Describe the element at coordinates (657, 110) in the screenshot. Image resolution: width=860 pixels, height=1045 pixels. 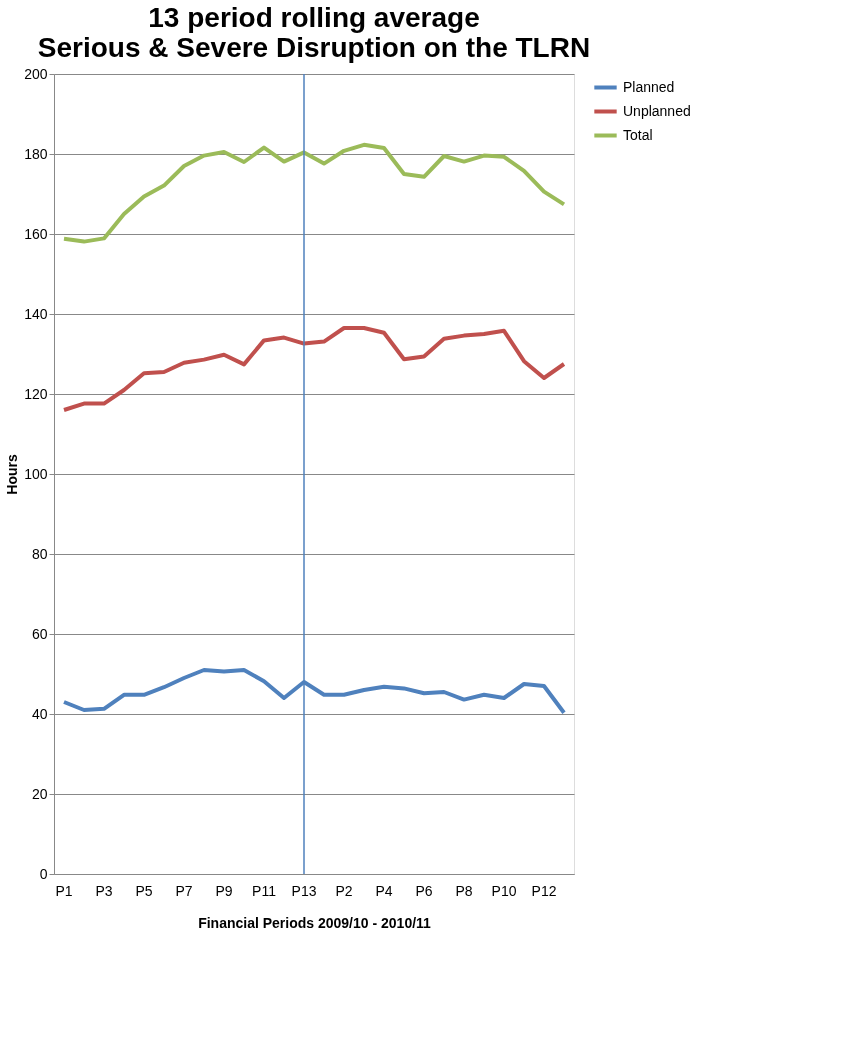
I see `legend-label: Unplanned` at that location.